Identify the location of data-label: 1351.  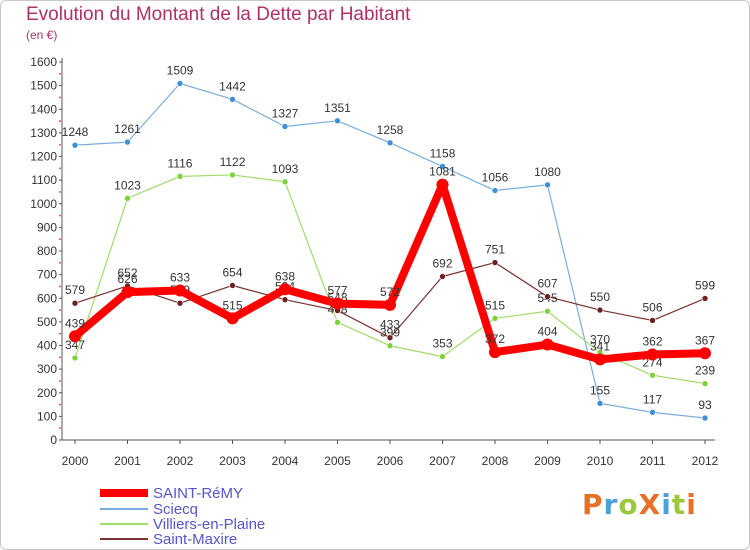
(337, 108).